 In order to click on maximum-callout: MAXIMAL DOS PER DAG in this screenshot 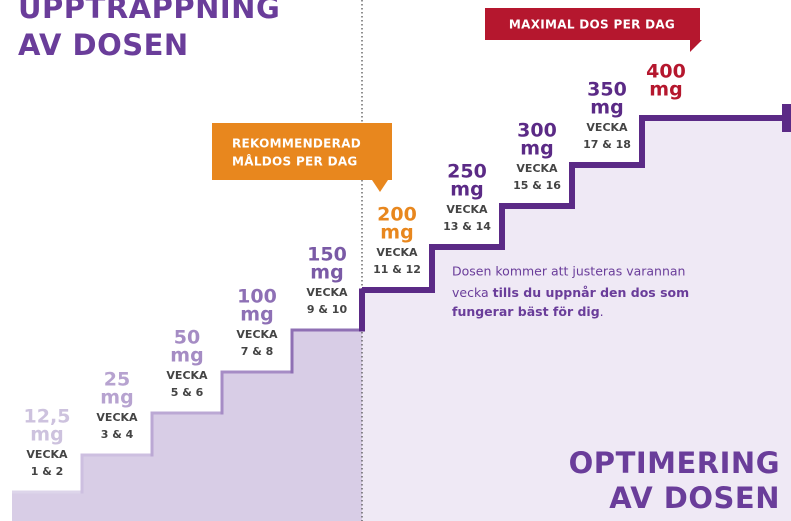, I will do `click(593, 30)`.